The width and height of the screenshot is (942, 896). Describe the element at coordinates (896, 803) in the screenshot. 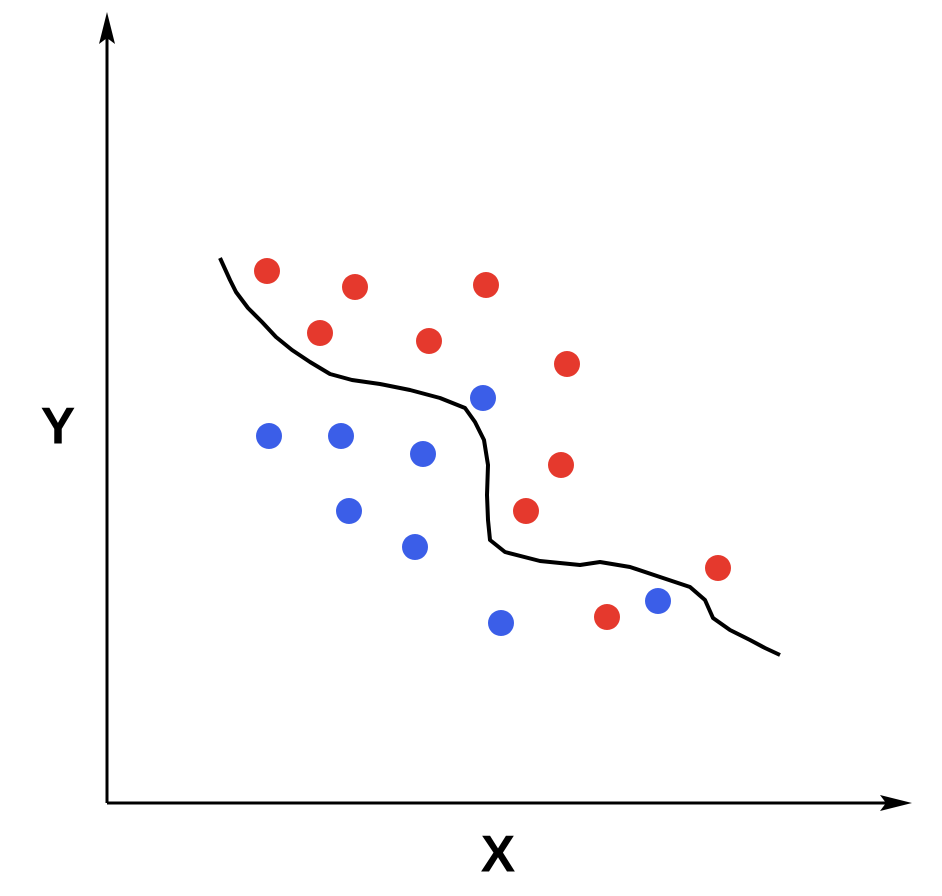

I see `x-arrow` at that location.